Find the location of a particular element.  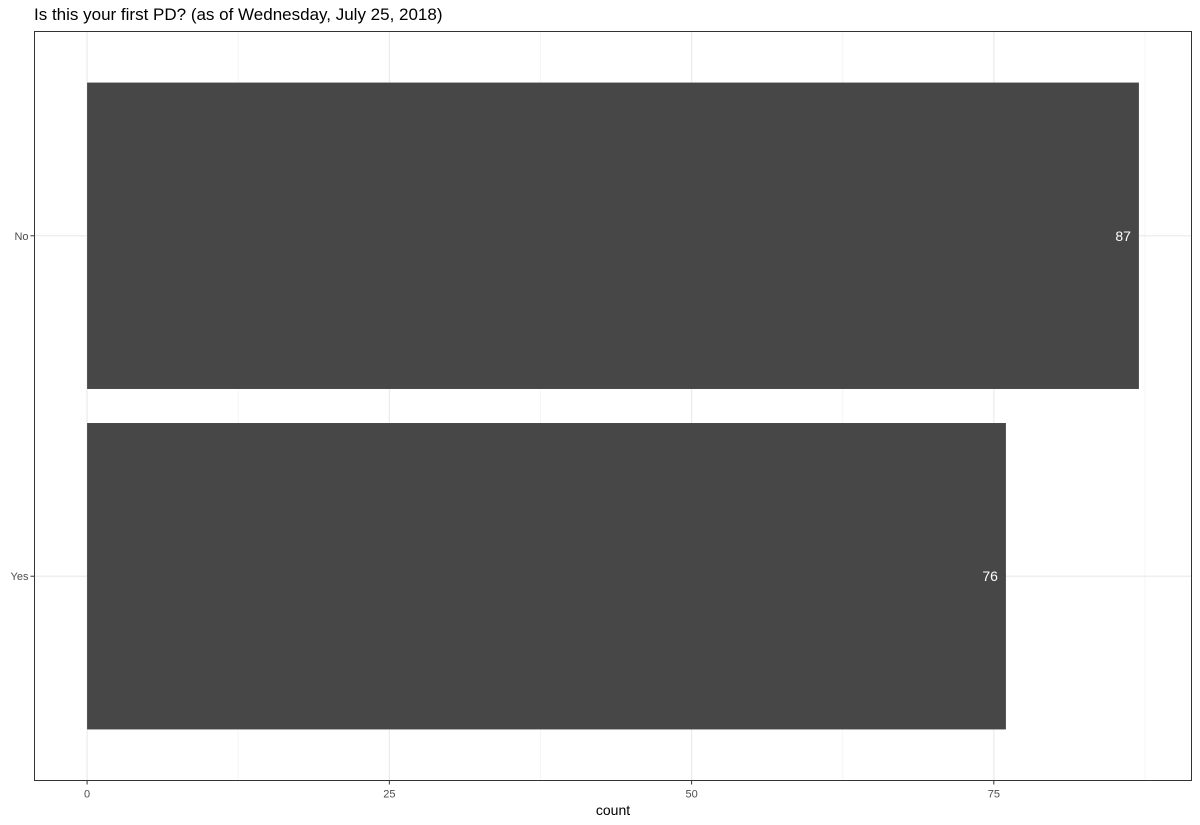

x-axis-title: count is located at coordinates (613, 810).